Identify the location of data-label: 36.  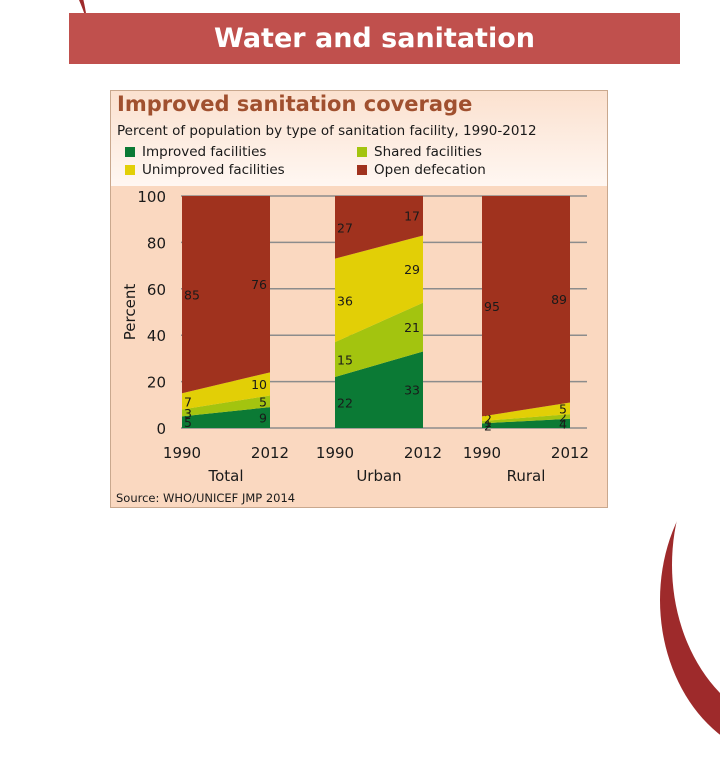
(345, 300).